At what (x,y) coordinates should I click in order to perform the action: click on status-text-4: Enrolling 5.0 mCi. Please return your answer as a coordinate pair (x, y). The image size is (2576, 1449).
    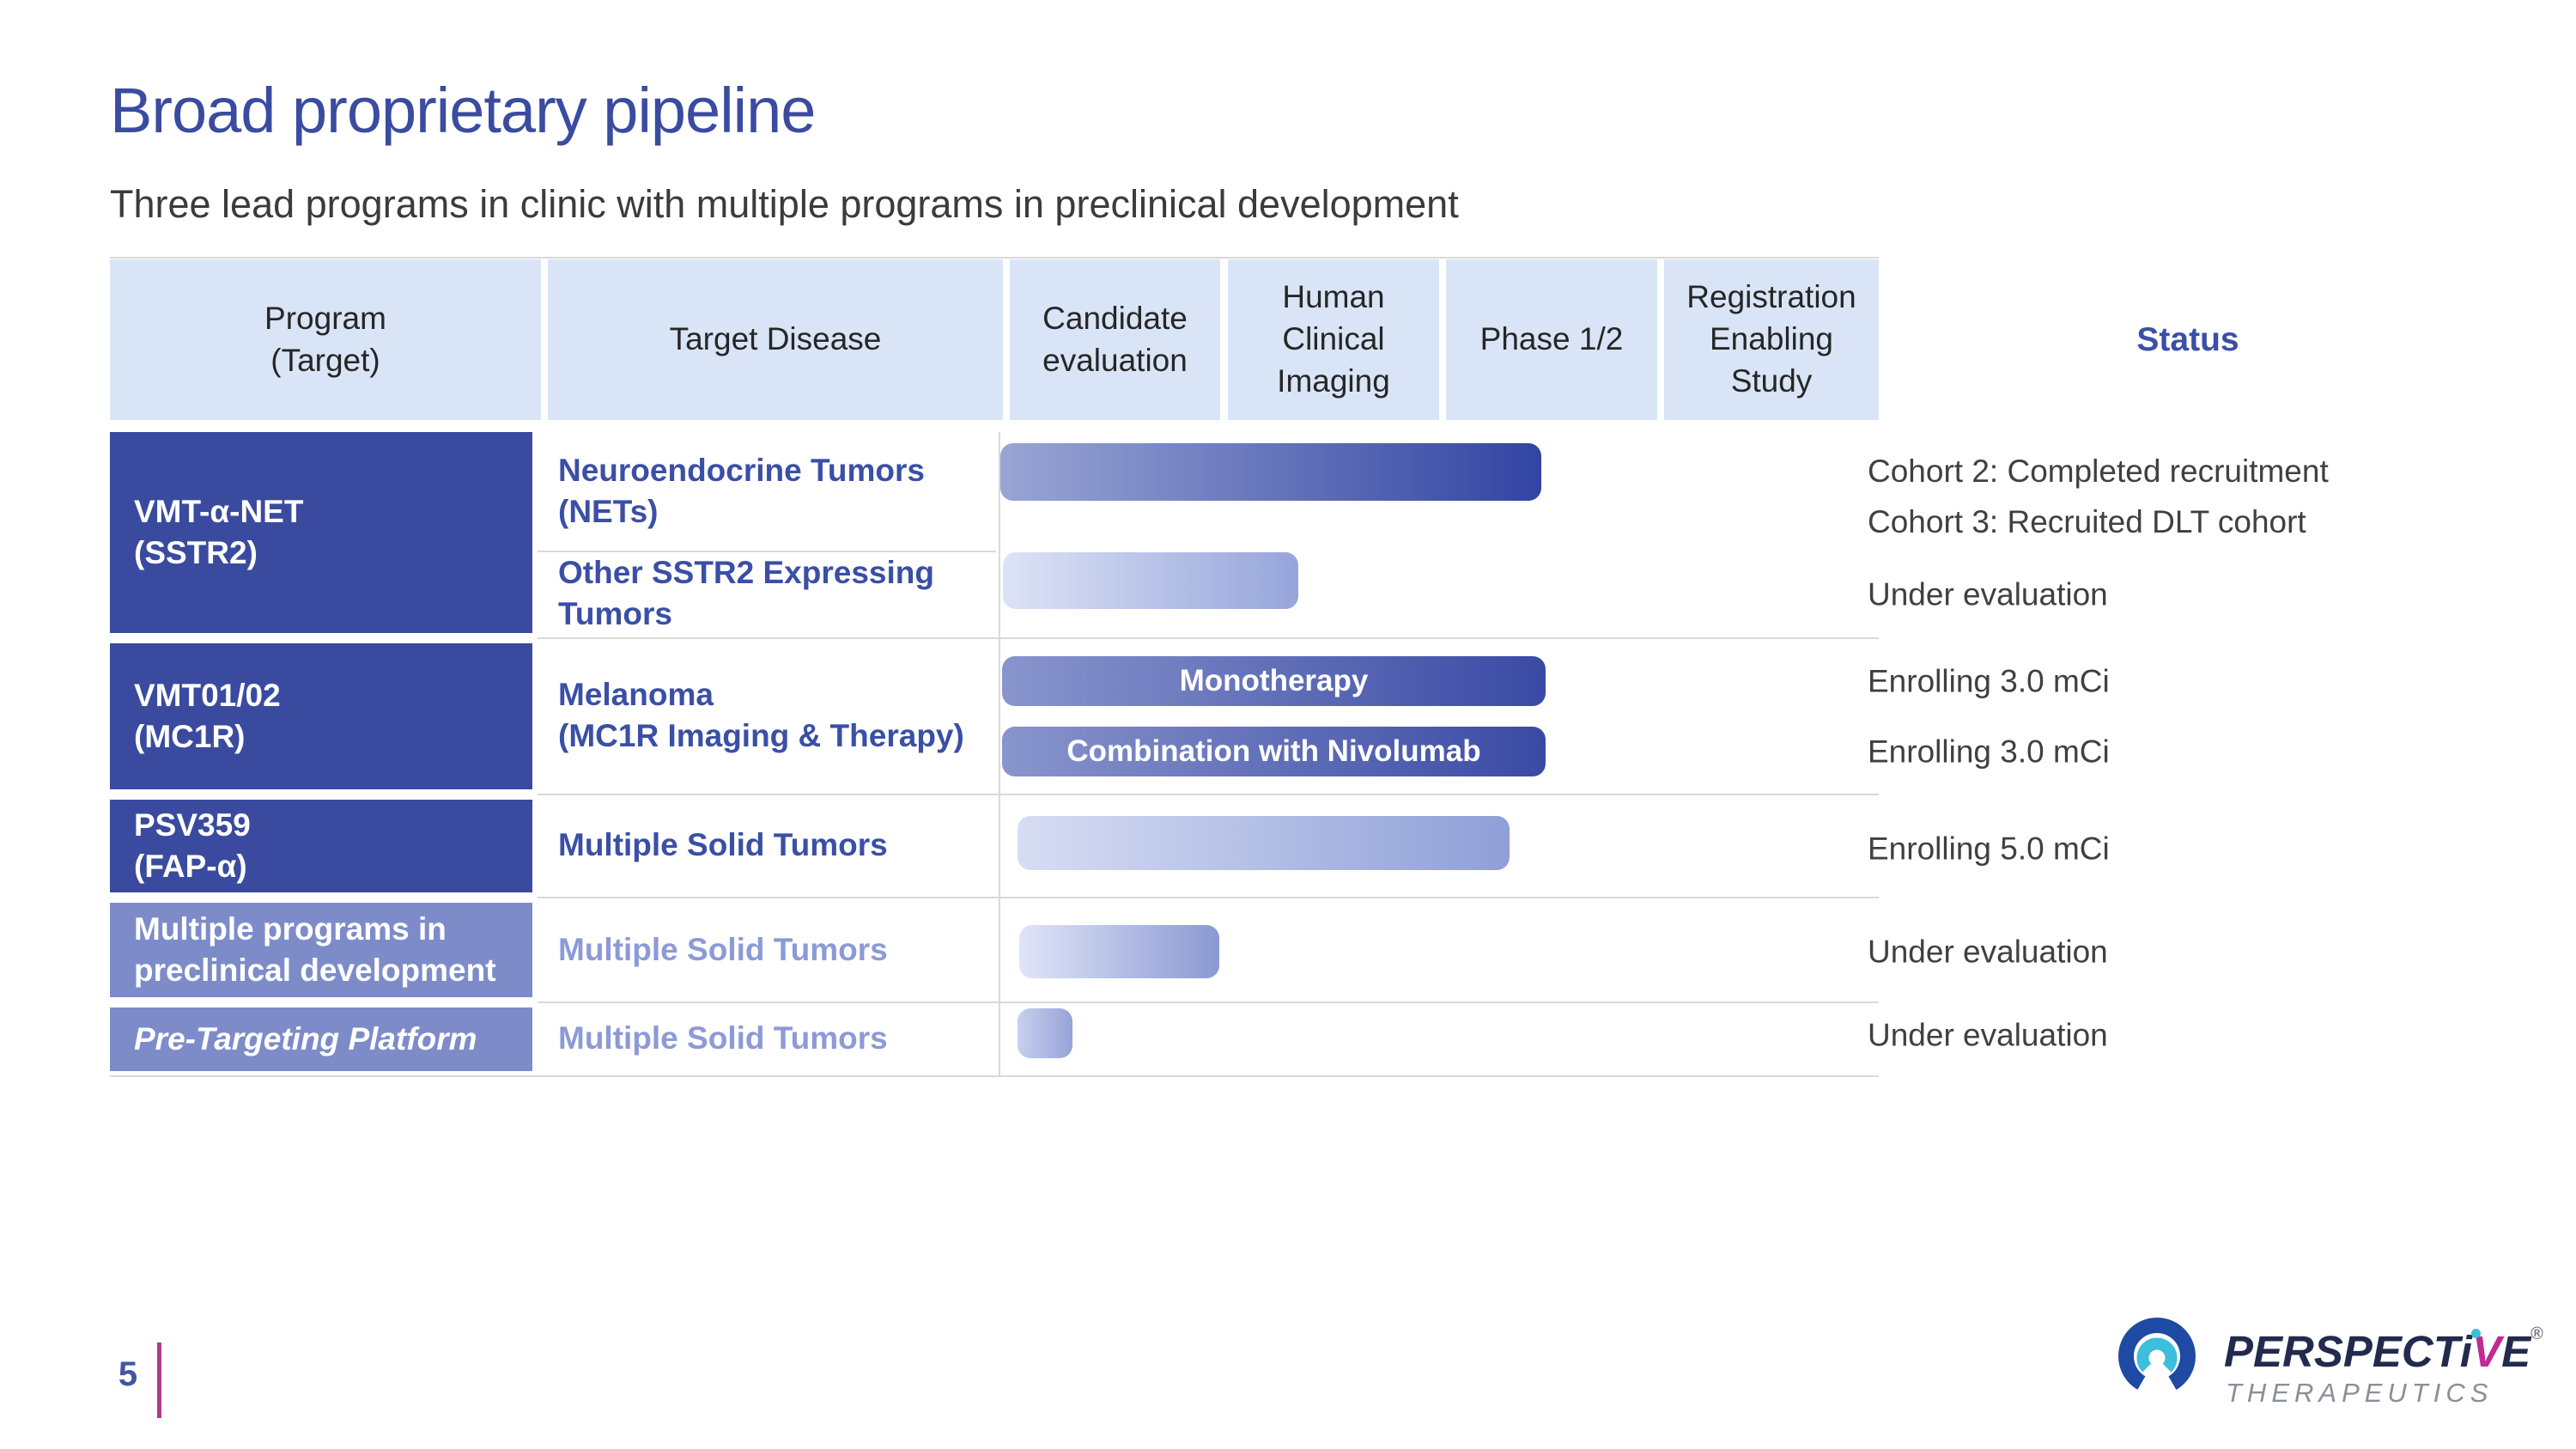
    Looking at the image, I should click on (1989, 849).